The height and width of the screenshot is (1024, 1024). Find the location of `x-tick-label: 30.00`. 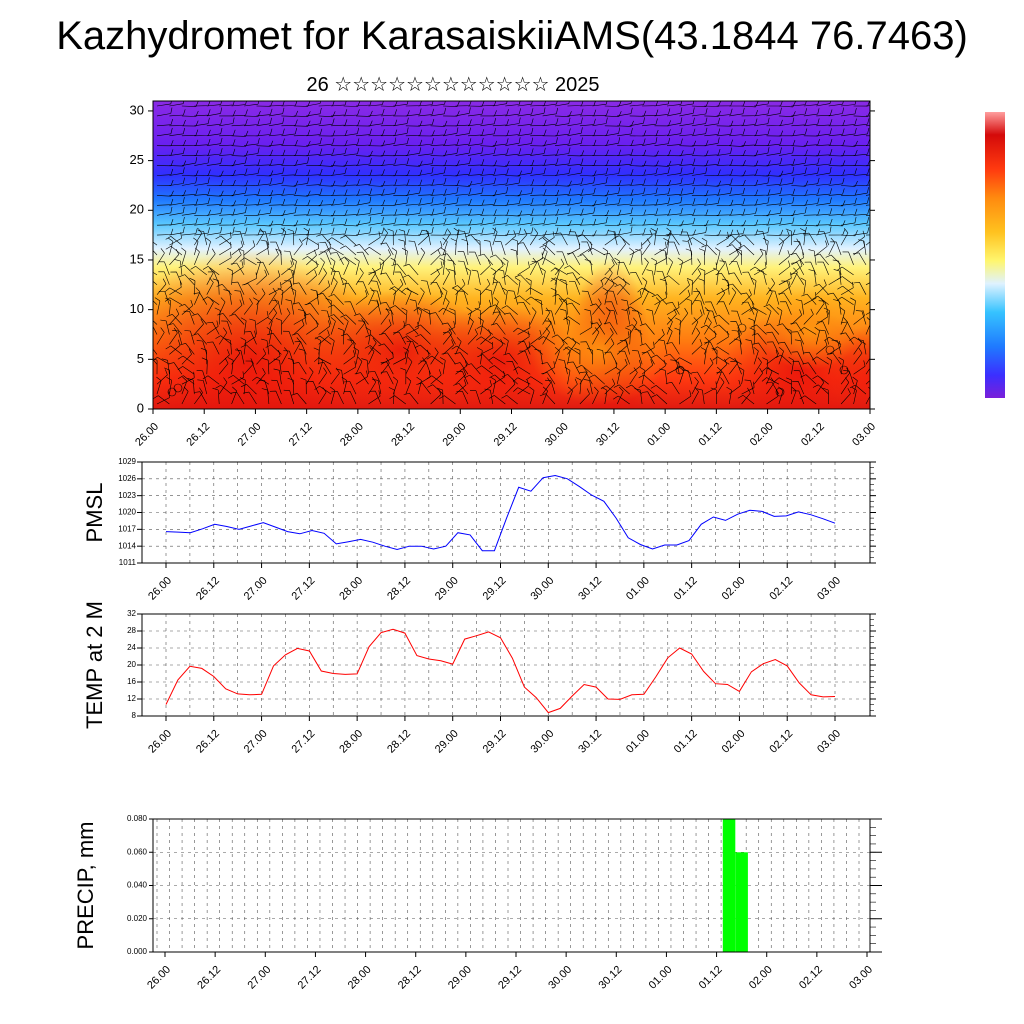

x-tick-label: 30.00 is located at coordinates (560, 978).